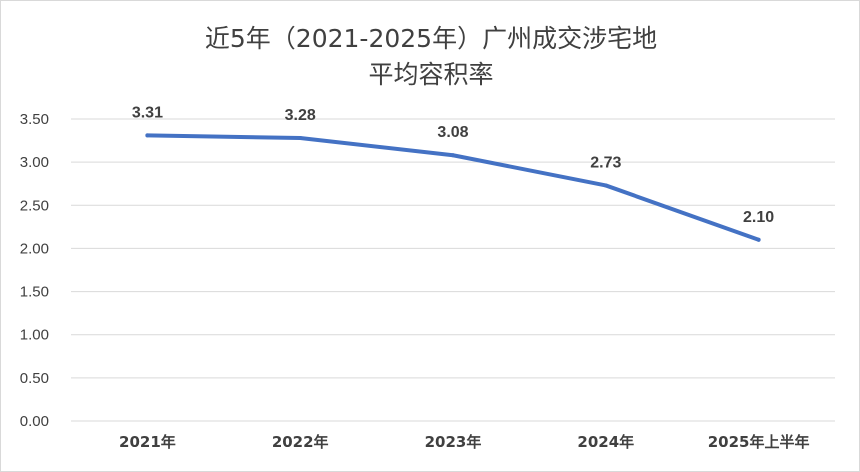 The height and width of the screenshot is (472, 860). Describe the element at coordinates (34, 378) in the screenshot. I see `y-tick-label: 0.50` at that location.